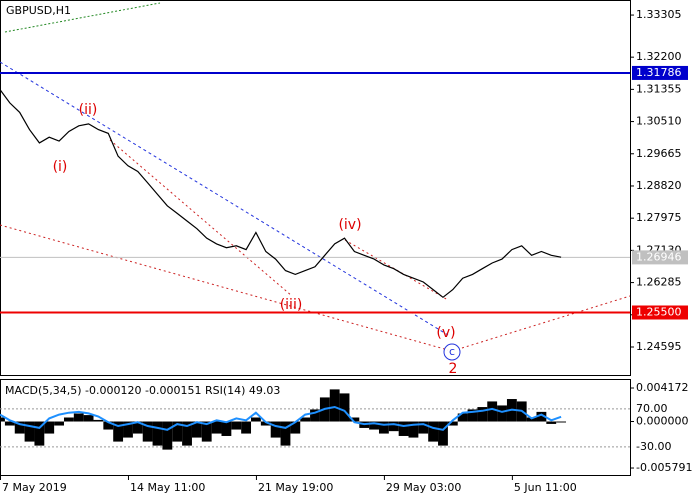 This screenshot has height=500, width=700. I want to click on indicator-tick-label: 0.000000, so click(662, 421).